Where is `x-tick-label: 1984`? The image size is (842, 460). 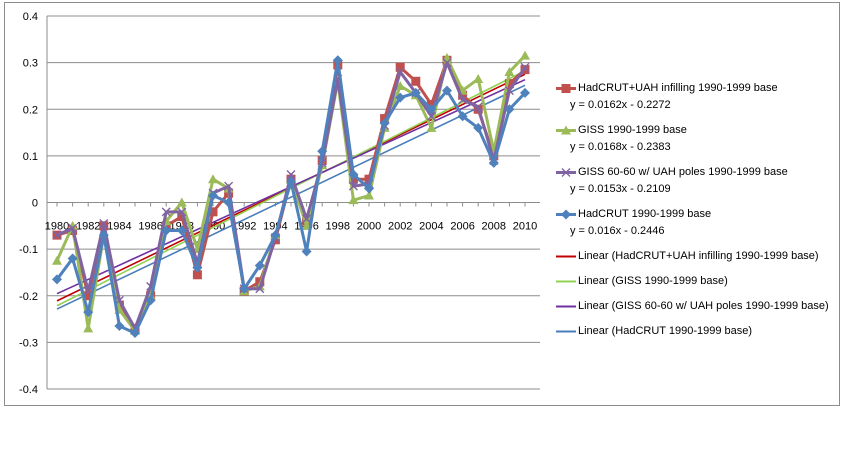 x-tick-label: 1984 is located at coordinates (119, 227).